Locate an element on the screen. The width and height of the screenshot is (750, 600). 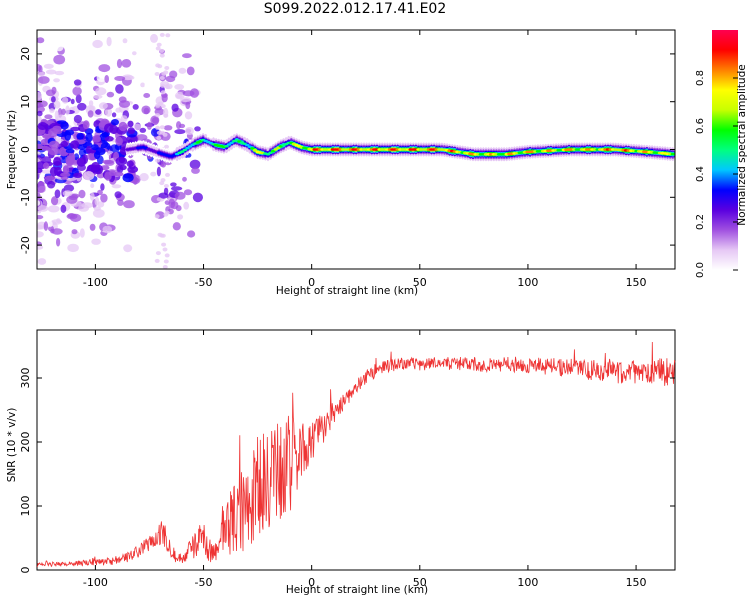
snr-y-axis-label: SNR (10 * v/v) is located at coordinates (12, 445).